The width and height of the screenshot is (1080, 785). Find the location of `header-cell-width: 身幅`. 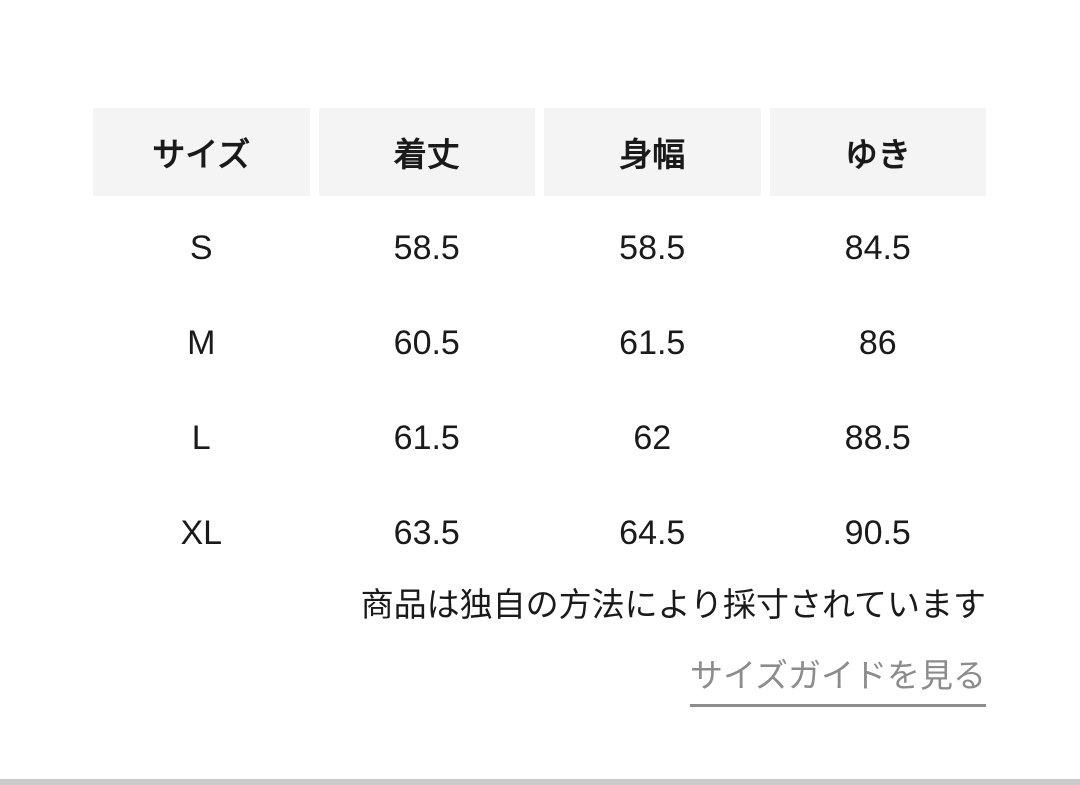

header-cell-width: 身幅 is located at coordinates (652, 152).